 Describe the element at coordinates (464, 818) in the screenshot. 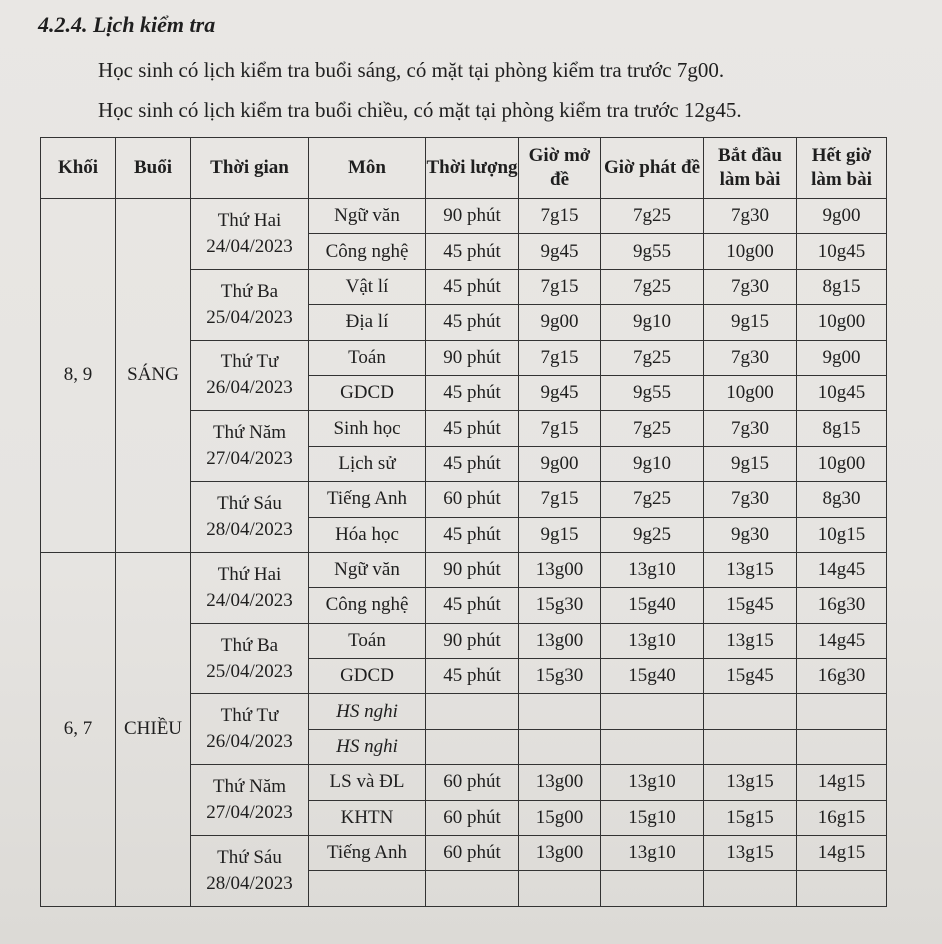

I see `table-row: KHTN 60 phút 15g00 15g10 15g15 16g15` at that location.